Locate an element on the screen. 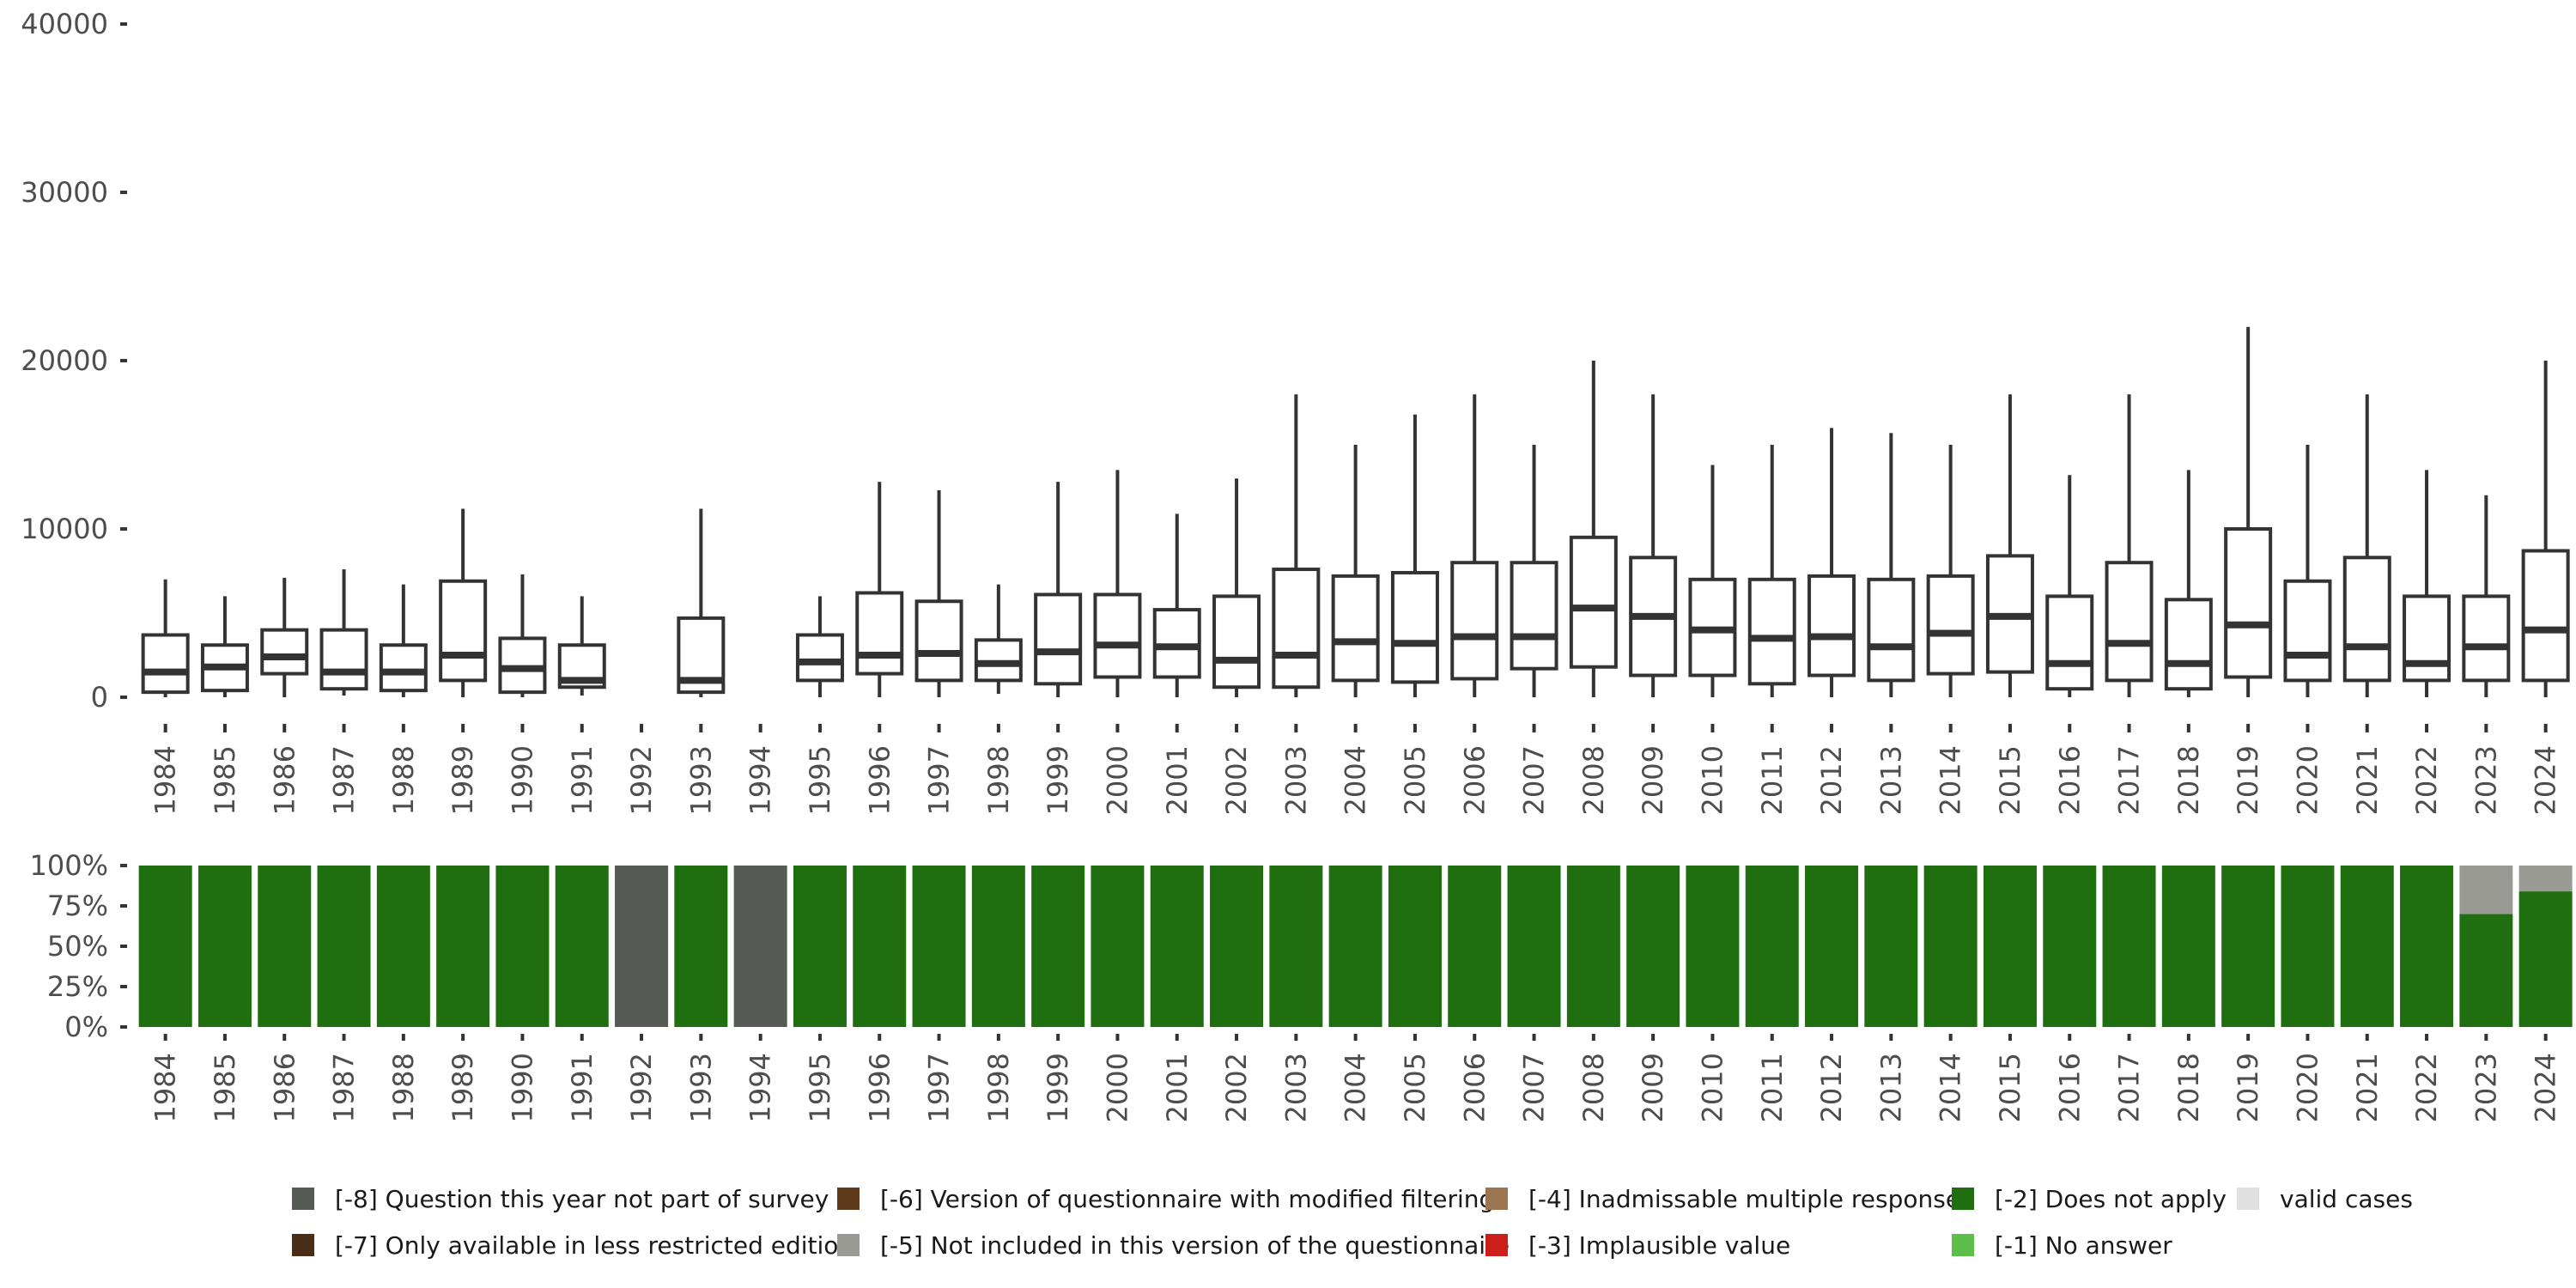 This screenshot has height=1288, width=2576. bar-segment-1989 is located at coordinates (463, 947).